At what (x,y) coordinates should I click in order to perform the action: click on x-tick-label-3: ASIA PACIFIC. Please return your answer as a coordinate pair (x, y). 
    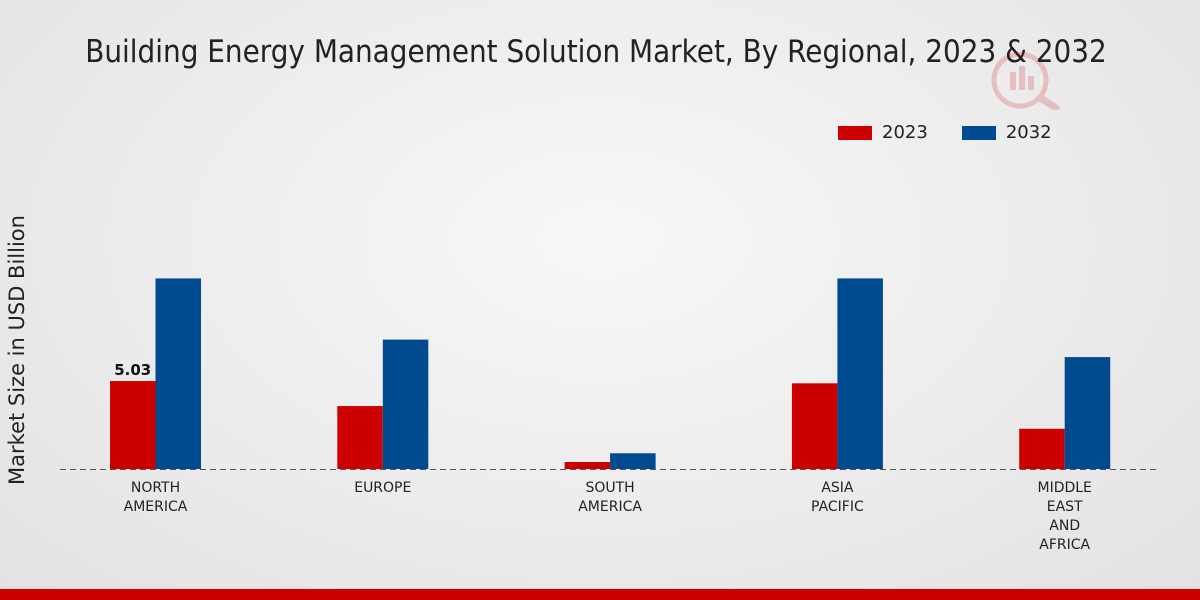
    Looking at the image, I should click on (837, 497).